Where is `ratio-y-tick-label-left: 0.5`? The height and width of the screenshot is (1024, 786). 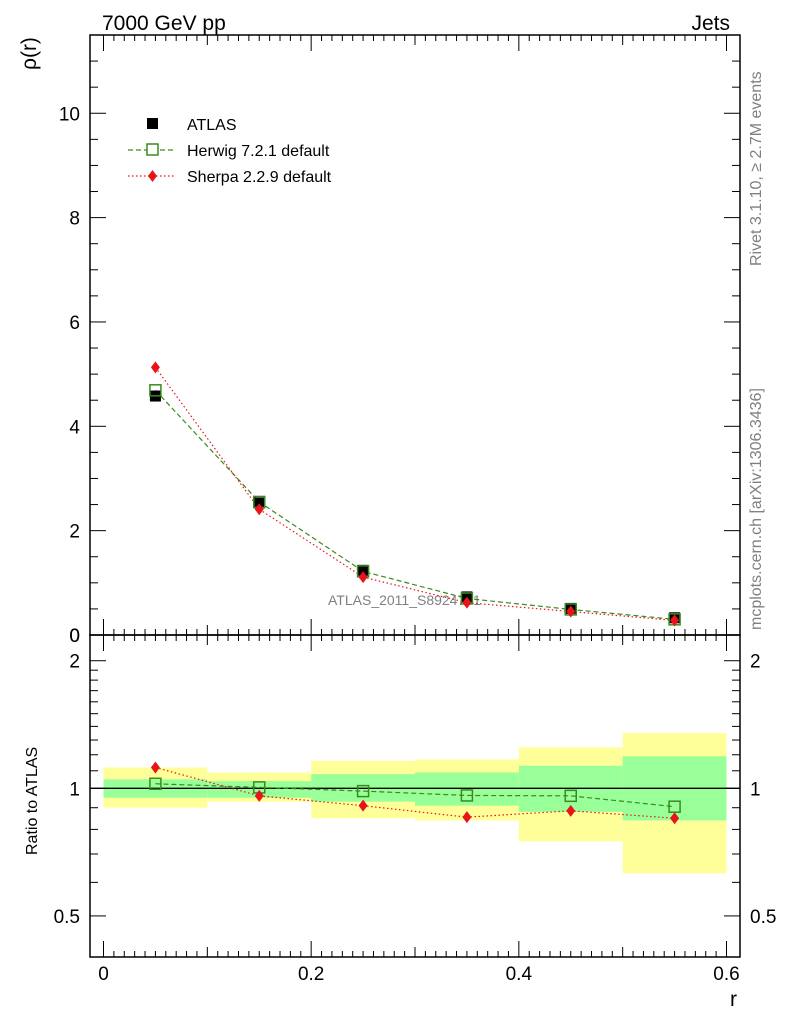 ratio-y-tick-label-left: 0.5 is located at coordinates (67, 917).